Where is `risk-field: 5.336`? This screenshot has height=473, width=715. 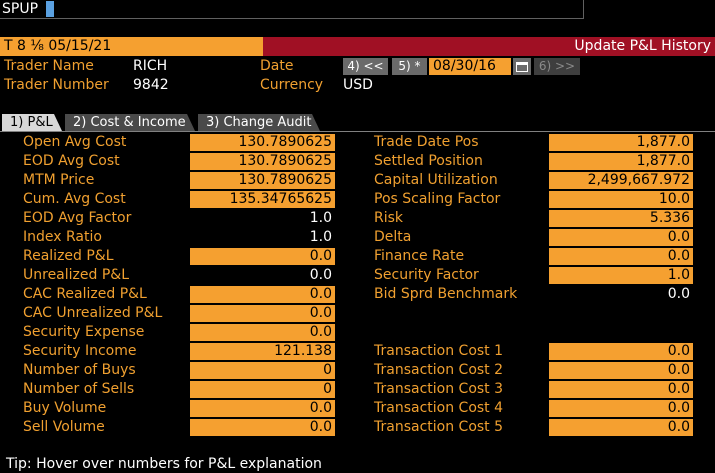
risk-field: 5.336 is located at coordinates (621, 218).